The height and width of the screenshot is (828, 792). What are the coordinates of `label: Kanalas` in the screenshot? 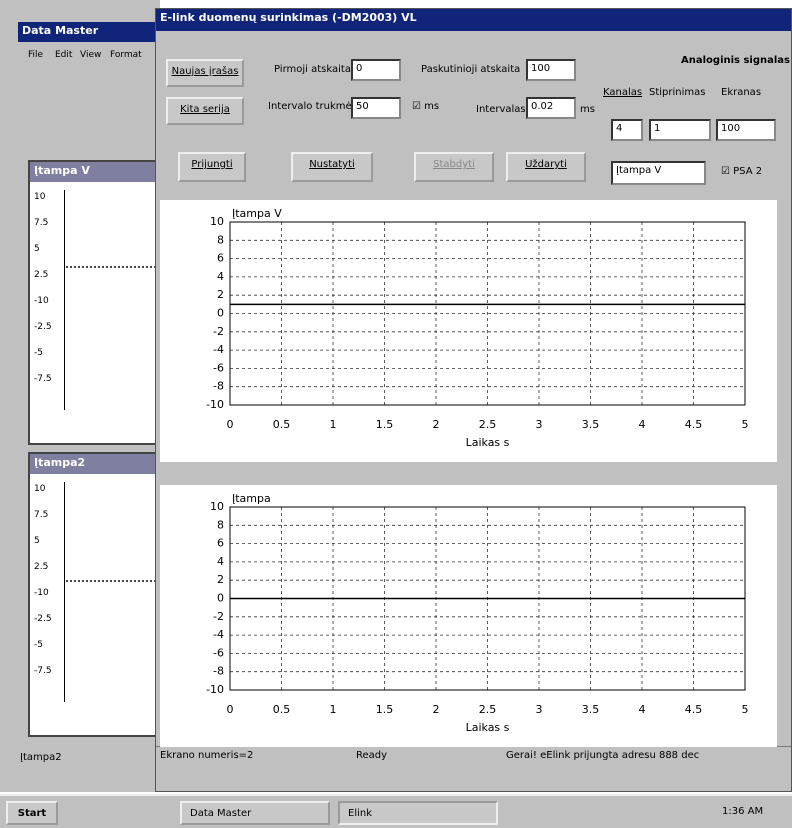 It's located at (623, 92).